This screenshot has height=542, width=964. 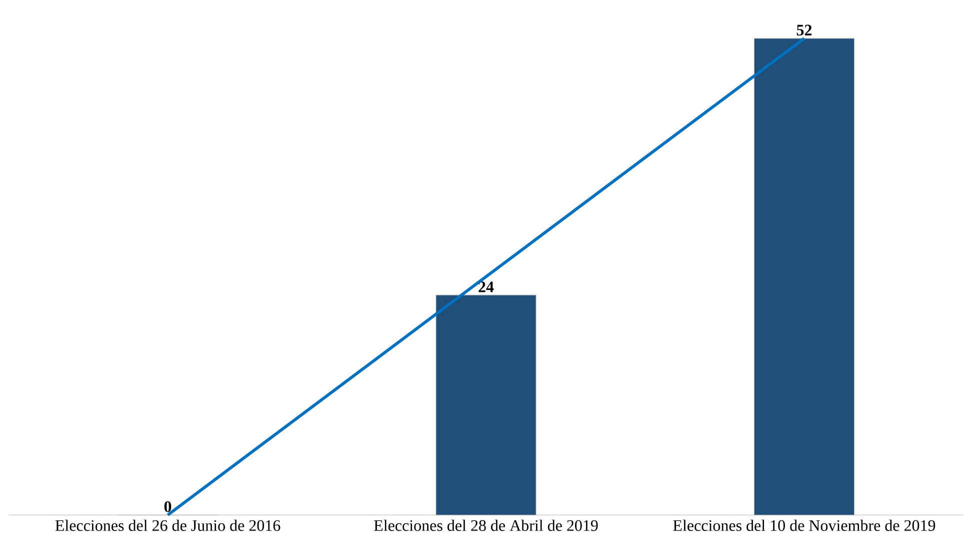 I want to click on data-label: 0, so click(x=168, y=506).